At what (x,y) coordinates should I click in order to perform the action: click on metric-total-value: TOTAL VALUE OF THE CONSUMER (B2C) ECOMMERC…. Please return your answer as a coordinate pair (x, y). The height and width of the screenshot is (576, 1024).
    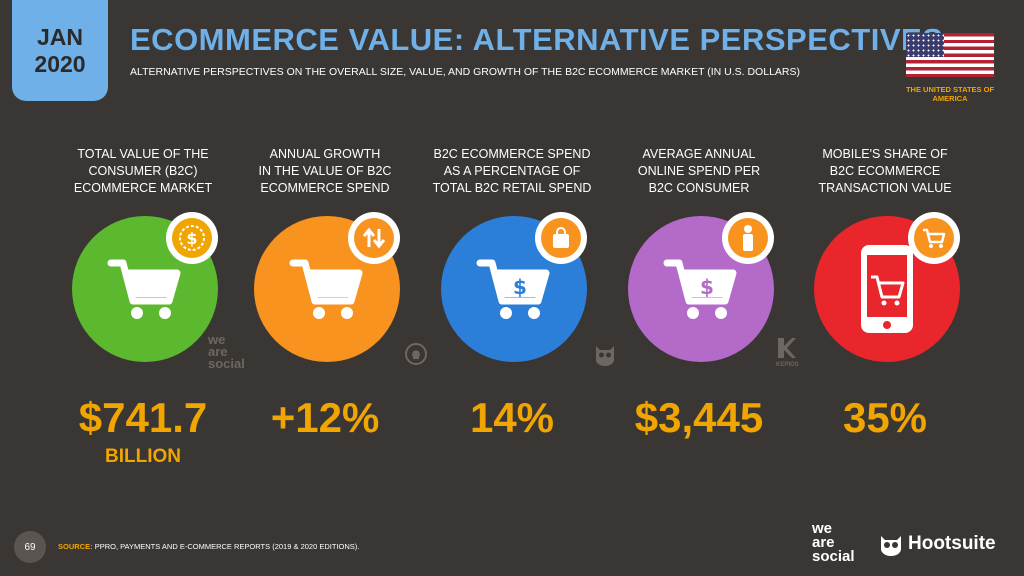
    Looking at the image, I should click on (143, 306).